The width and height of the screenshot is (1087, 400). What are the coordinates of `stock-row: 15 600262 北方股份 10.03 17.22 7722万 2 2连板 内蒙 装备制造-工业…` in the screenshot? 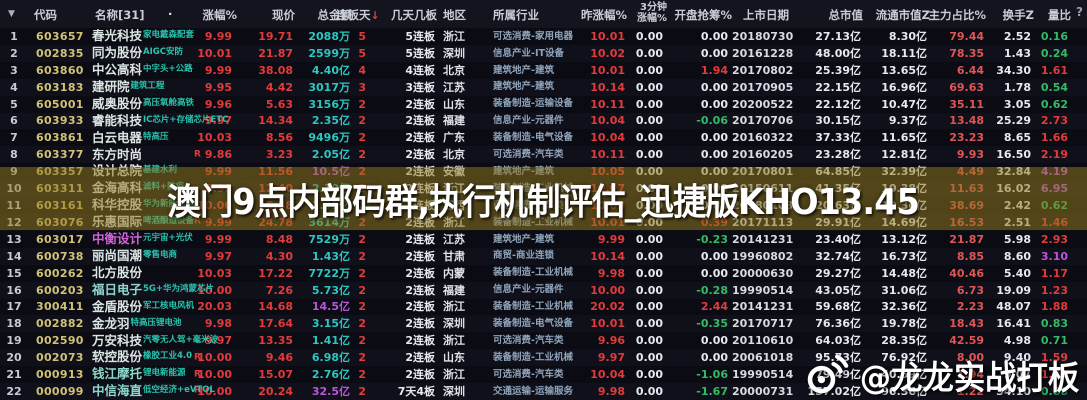 It's located at (543, 273).